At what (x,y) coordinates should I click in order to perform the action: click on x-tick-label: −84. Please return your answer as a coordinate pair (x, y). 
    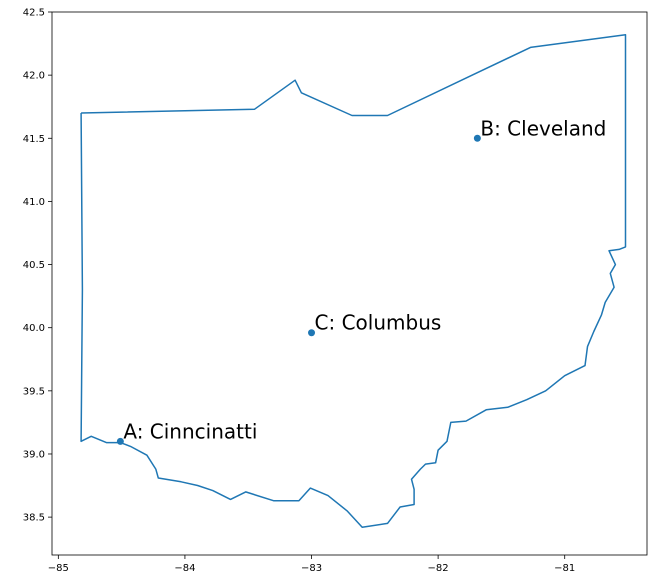
    Looking at the image, I should click on (184, 568).